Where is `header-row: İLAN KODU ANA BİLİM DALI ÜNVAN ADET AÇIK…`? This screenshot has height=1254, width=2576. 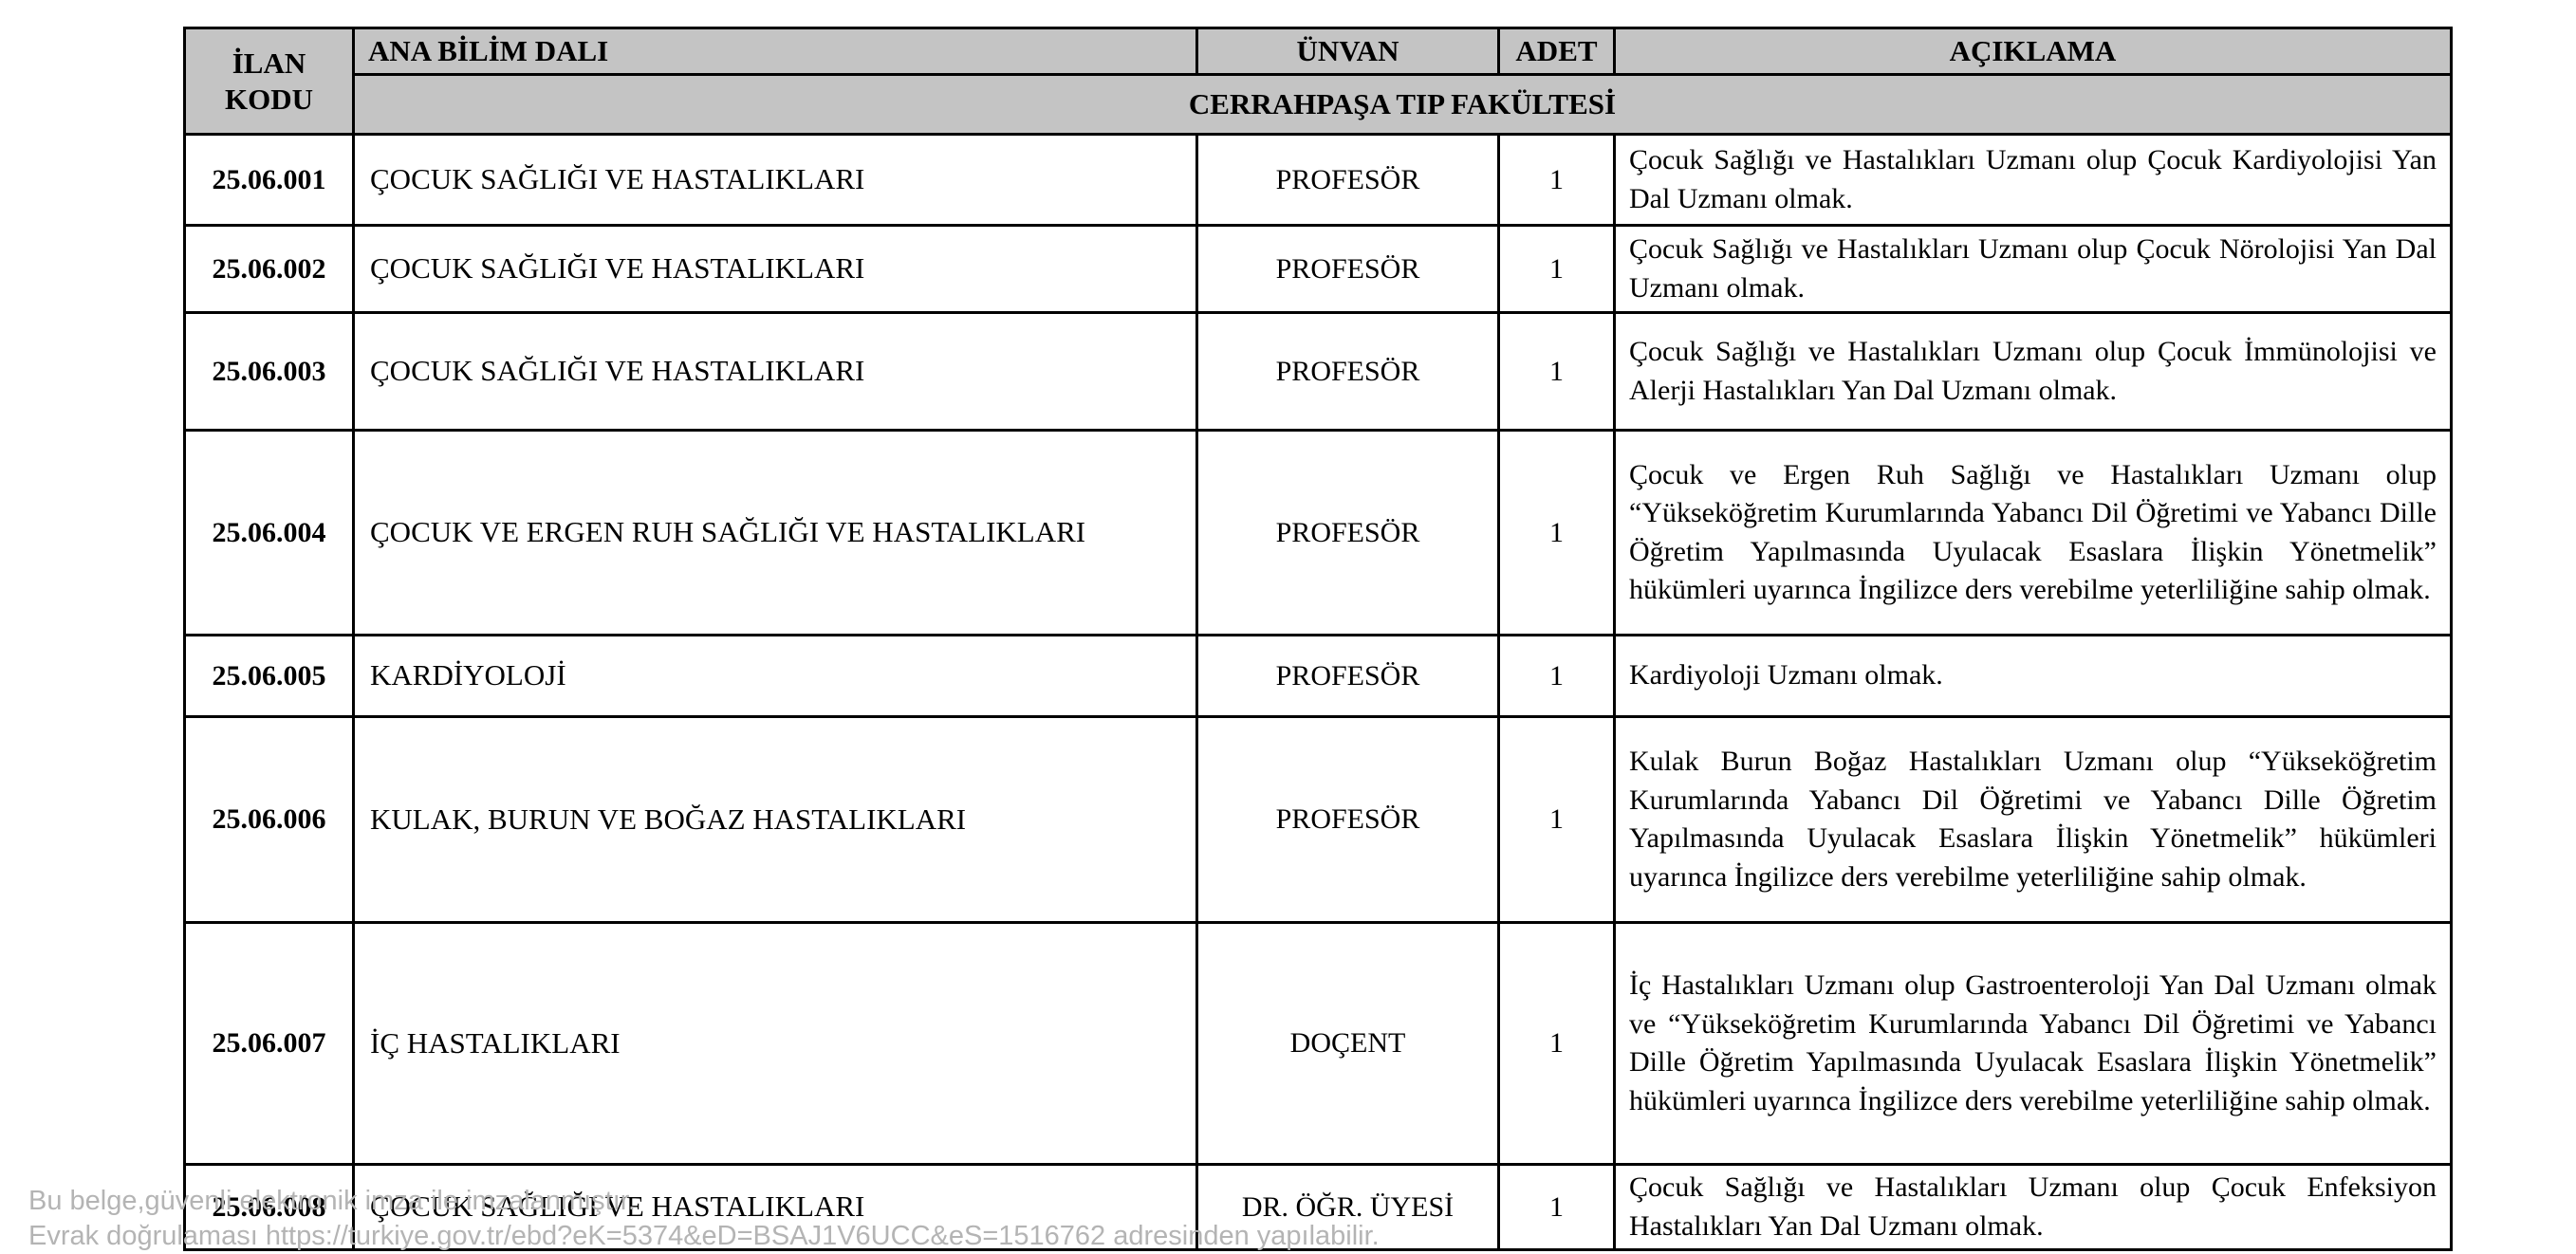
header-row: İLAN KODU ANA BİLİM DALI ÜNVAN ADET AÇIK… is located at coordinates (1318, 81).